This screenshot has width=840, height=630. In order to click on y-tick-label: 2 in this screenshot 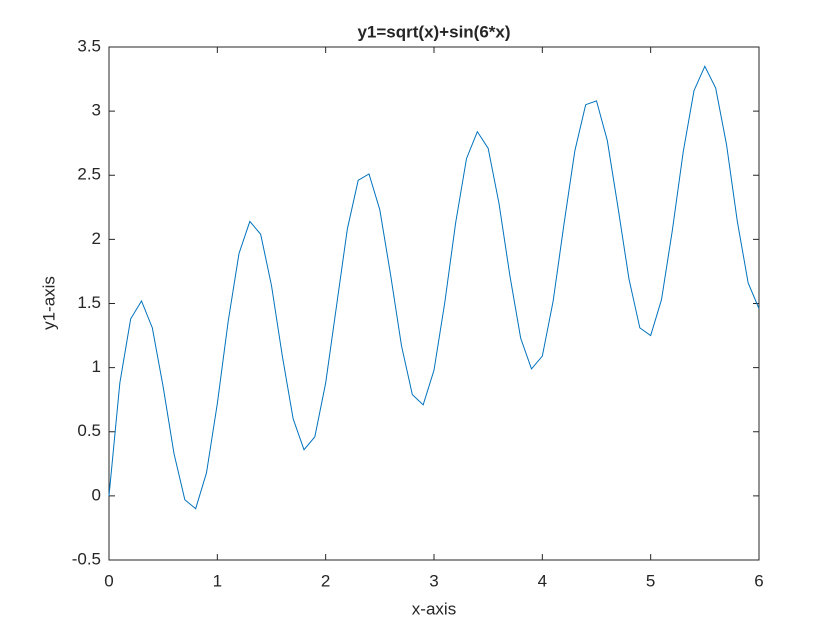, I will do `click(96, 238)`.